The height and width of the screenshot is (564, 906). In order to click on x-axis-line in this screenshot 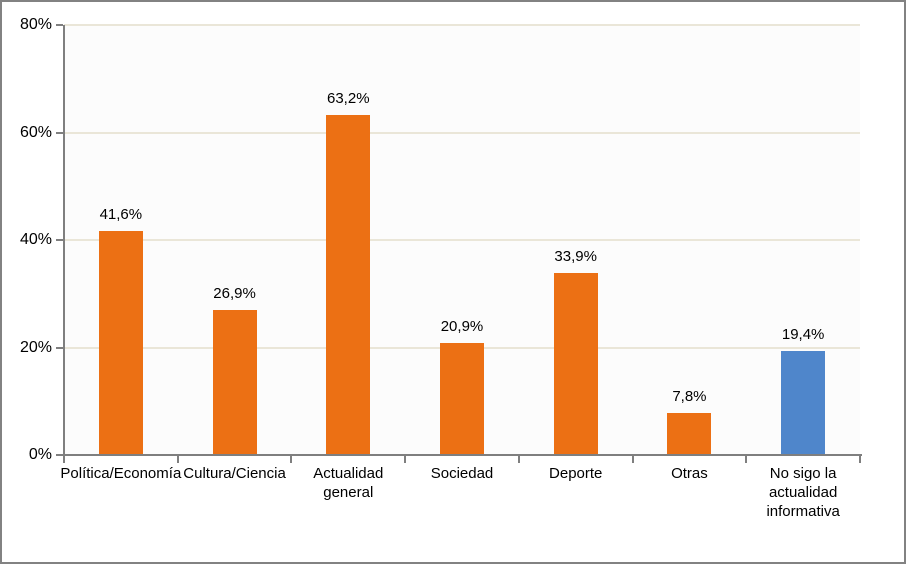, I will do `click(459, 455)`.